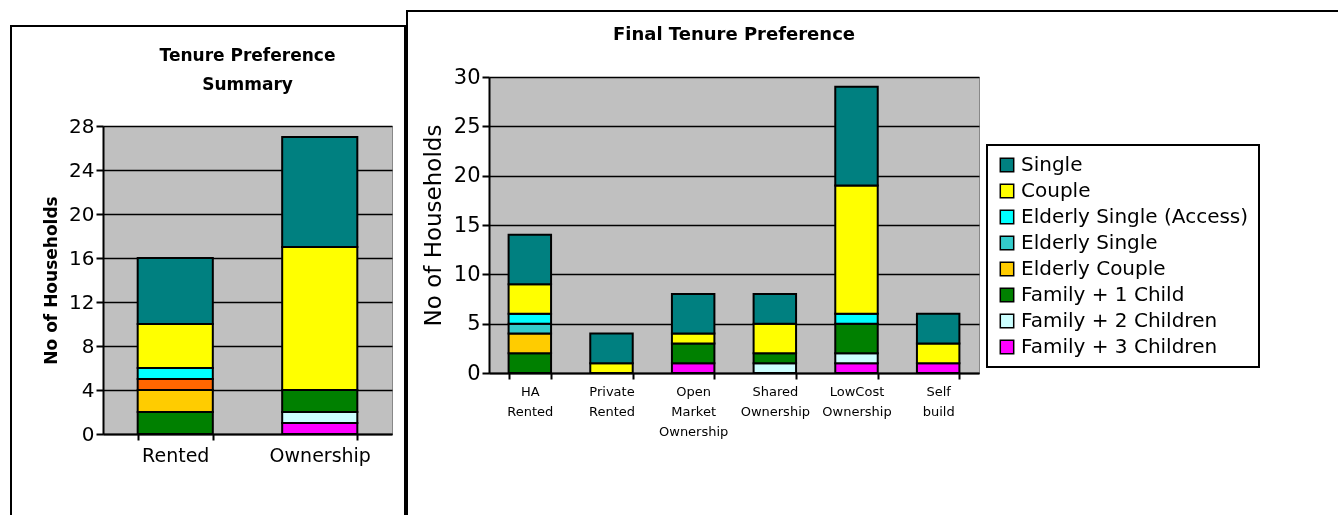 The height and width of the screenshot is (515, 1338). What do you see at coordinates (1093, 268) in the screenshot?
I see `legend-label: Elderly Couple` at bounding box center [1093, 268].